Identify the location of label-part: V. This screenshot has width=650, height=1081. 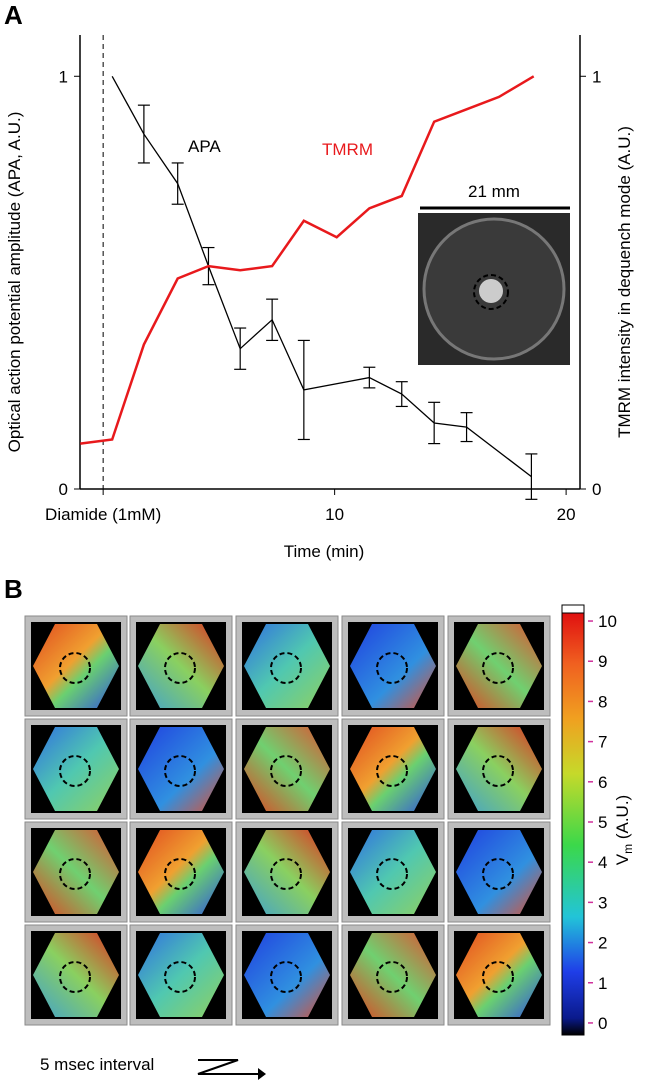
(622, 859).